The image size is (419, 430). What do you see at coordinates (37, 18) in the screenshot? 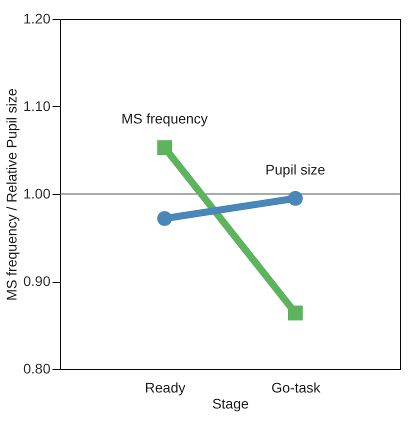
I see `y-tick-label: 1.20` at bounding box center [37, 18].